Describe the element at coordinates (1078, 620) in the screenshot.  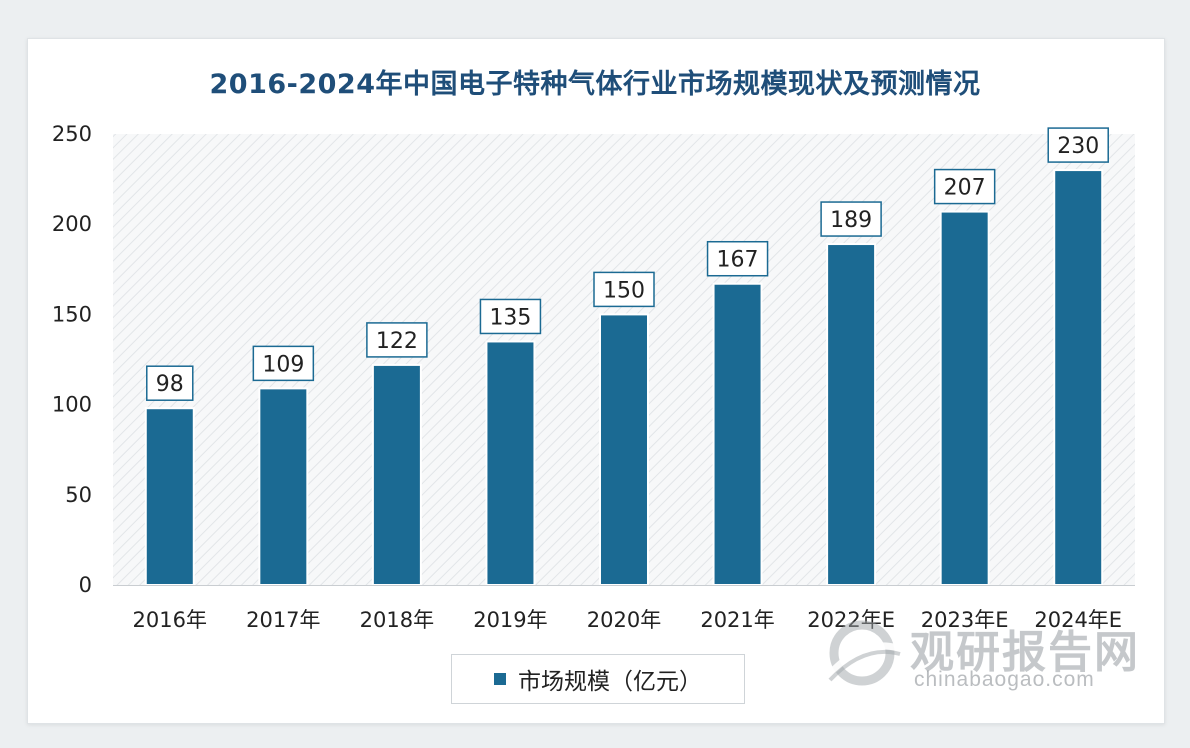
I see `x-tick-label: 2024年E` at that location.